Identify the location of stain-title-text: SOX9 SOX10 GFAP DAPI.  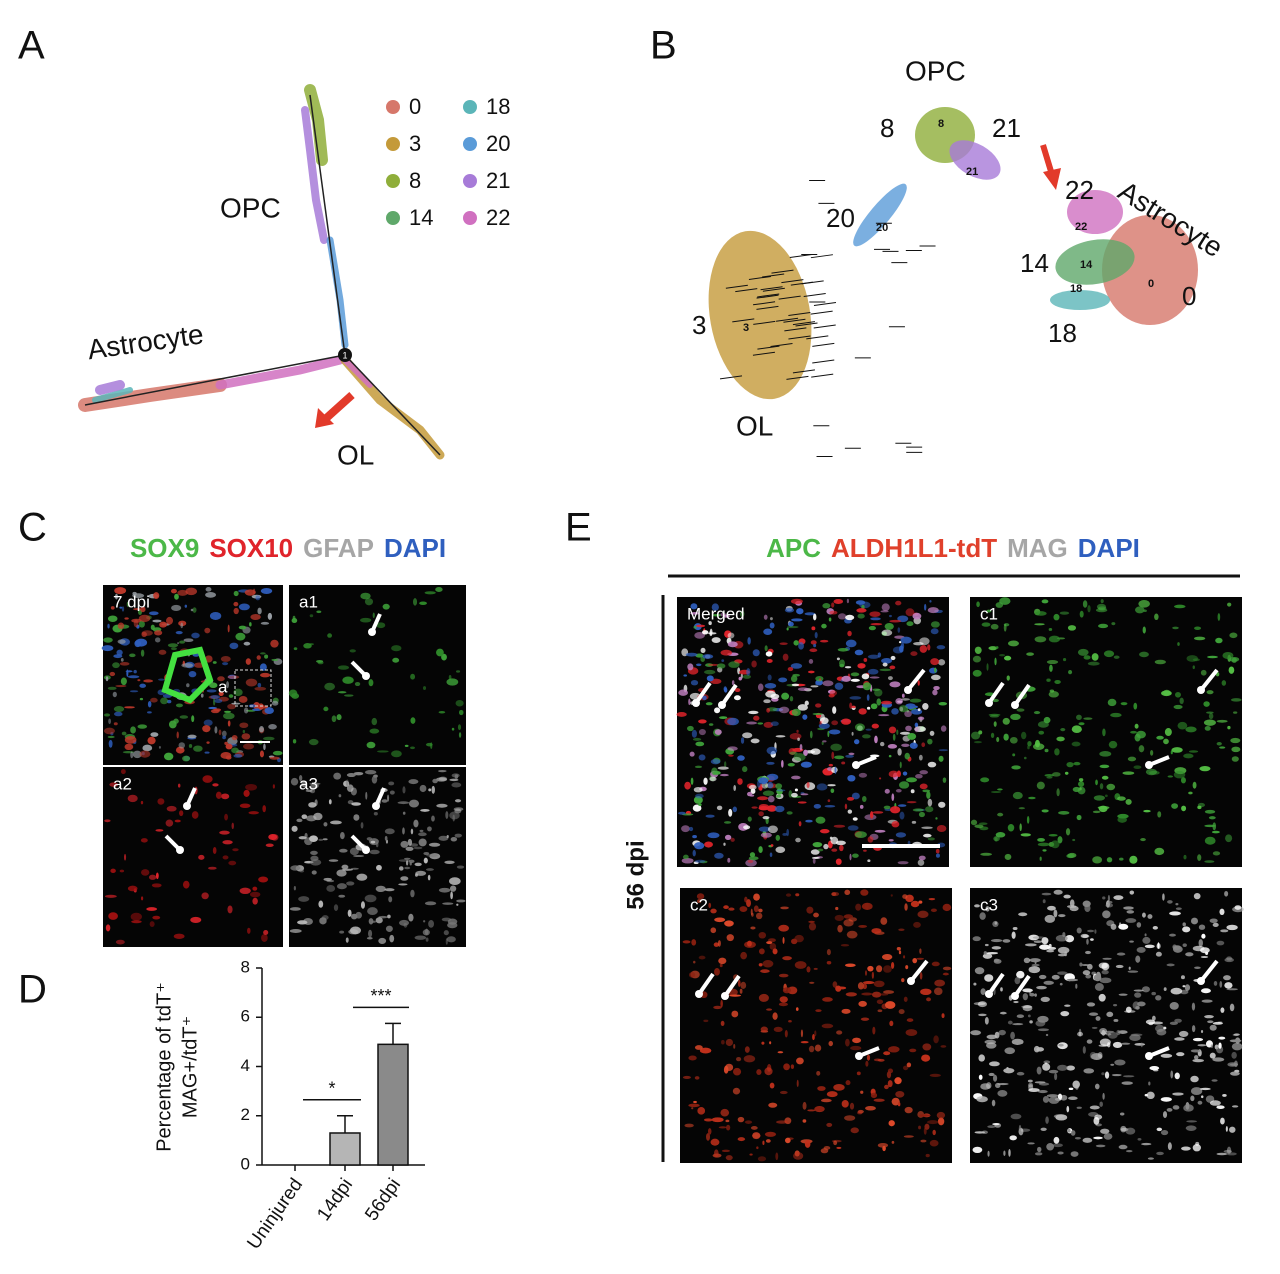
(288, 548).